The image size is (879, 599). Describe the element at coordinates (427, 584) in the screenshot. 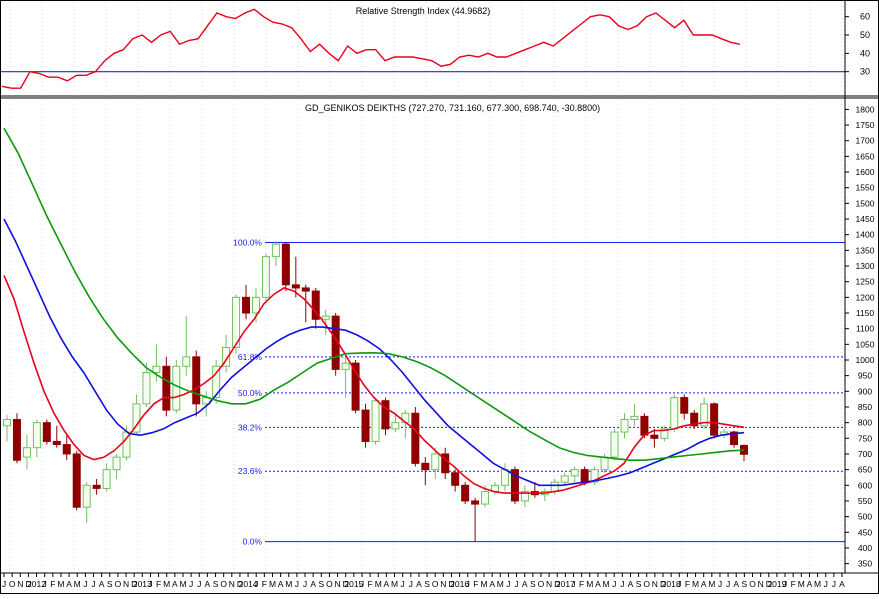

I see `time-tick-label: S` at that location.